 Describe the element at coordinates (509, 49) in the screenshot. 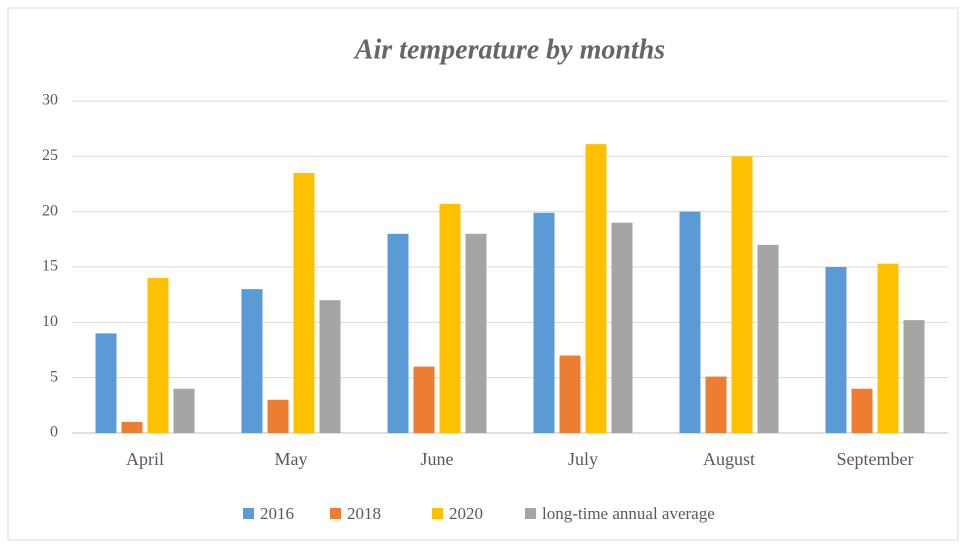

I see `chart-title: Air temperature by months` at that location.